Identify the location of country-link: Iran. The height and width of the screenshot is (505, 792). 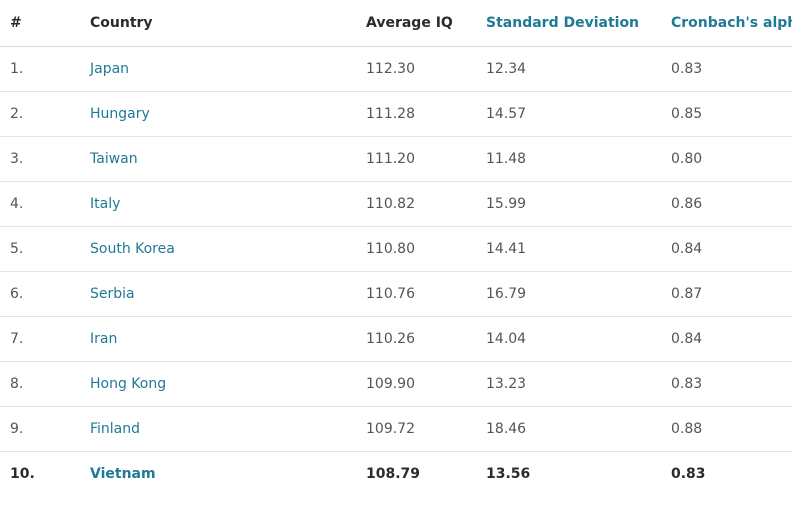
(218, 339).